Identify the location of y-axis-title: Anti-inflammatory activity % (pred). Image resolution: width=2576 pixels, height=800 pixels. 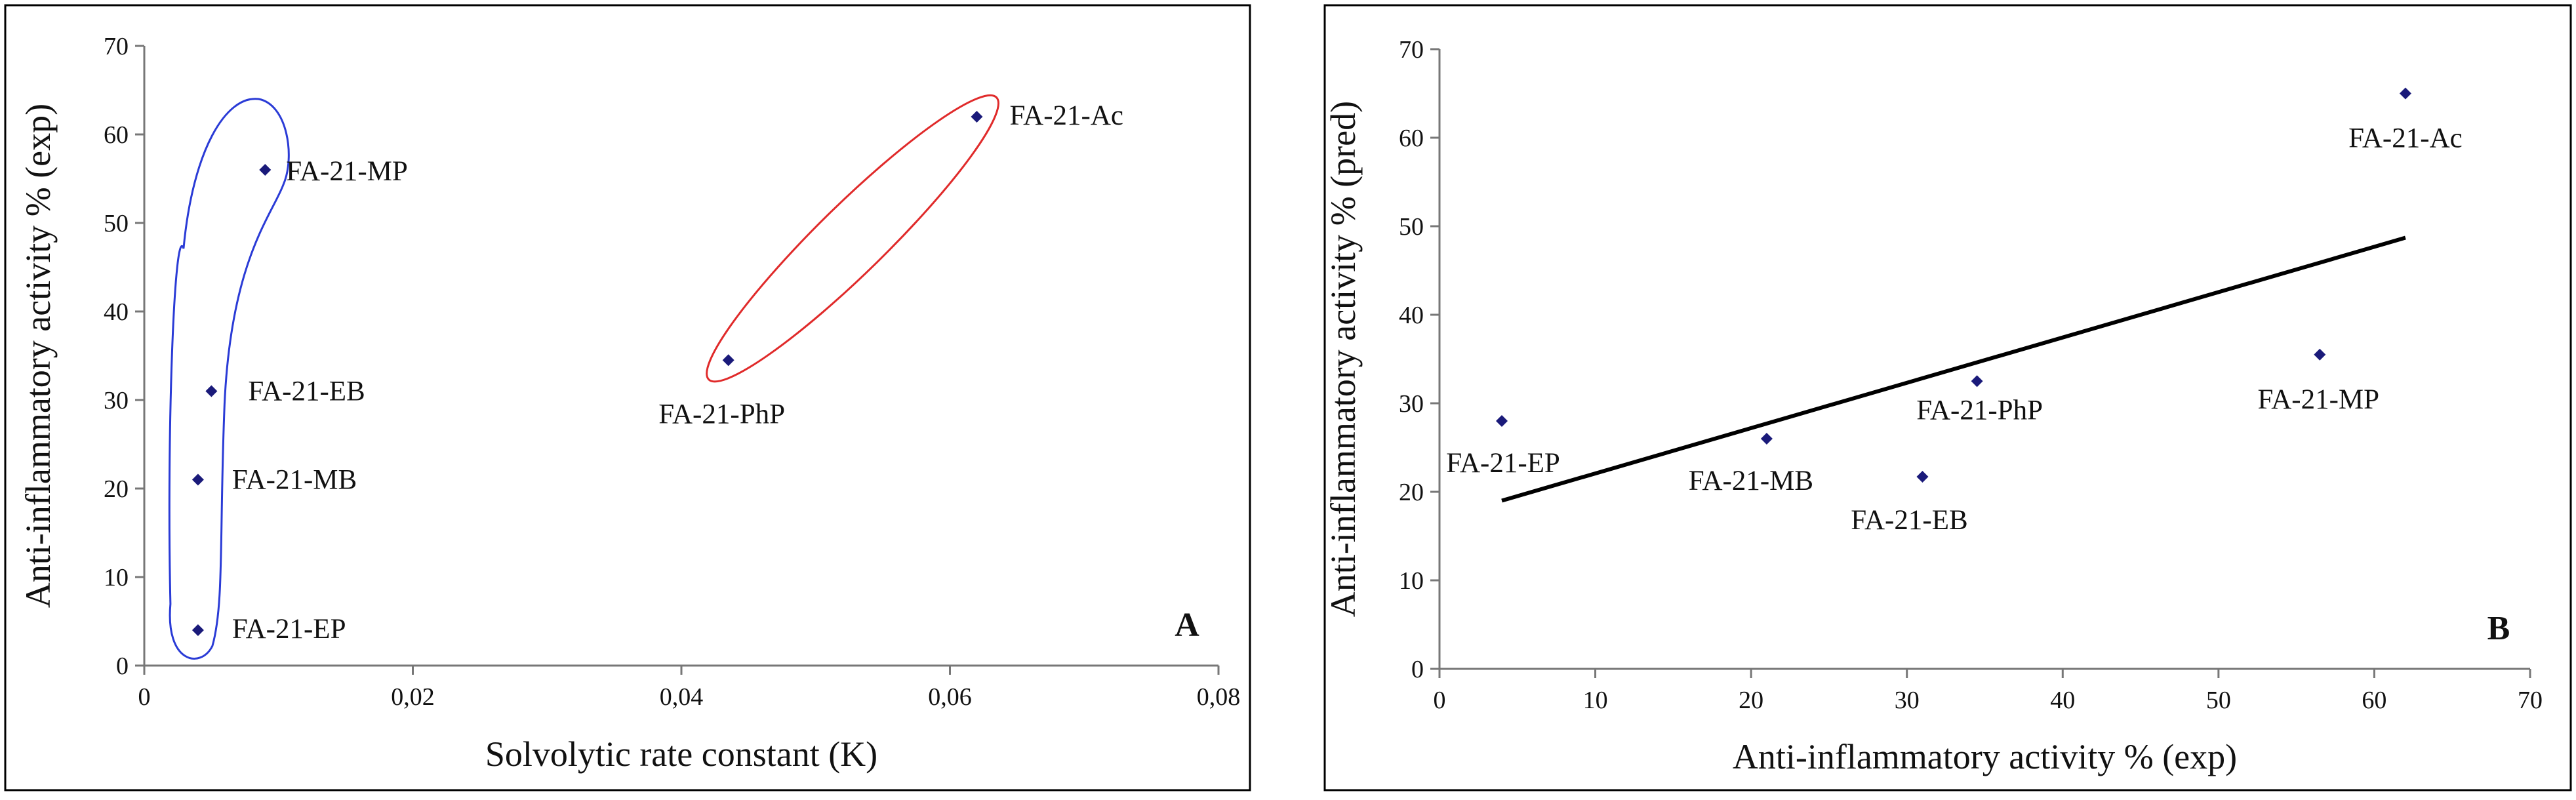
(1343, 359).